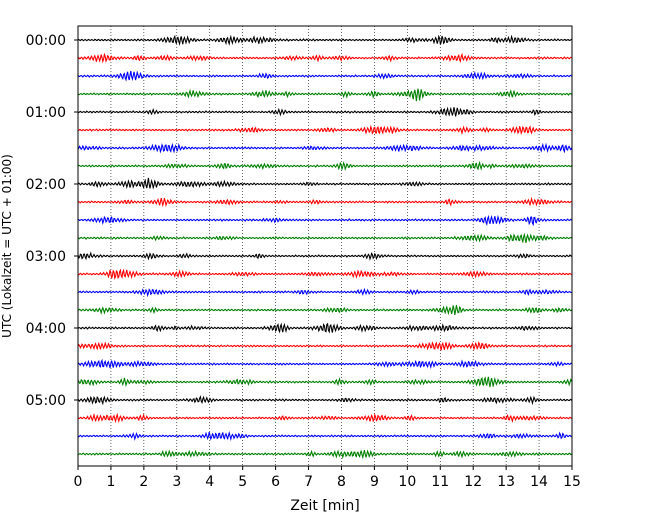 This screenshot has height=520, width=650. What do you see at coordinates (275, 482) in the screenshot?
I see `x-tick-label: 6` at bounding box center [275, 482].